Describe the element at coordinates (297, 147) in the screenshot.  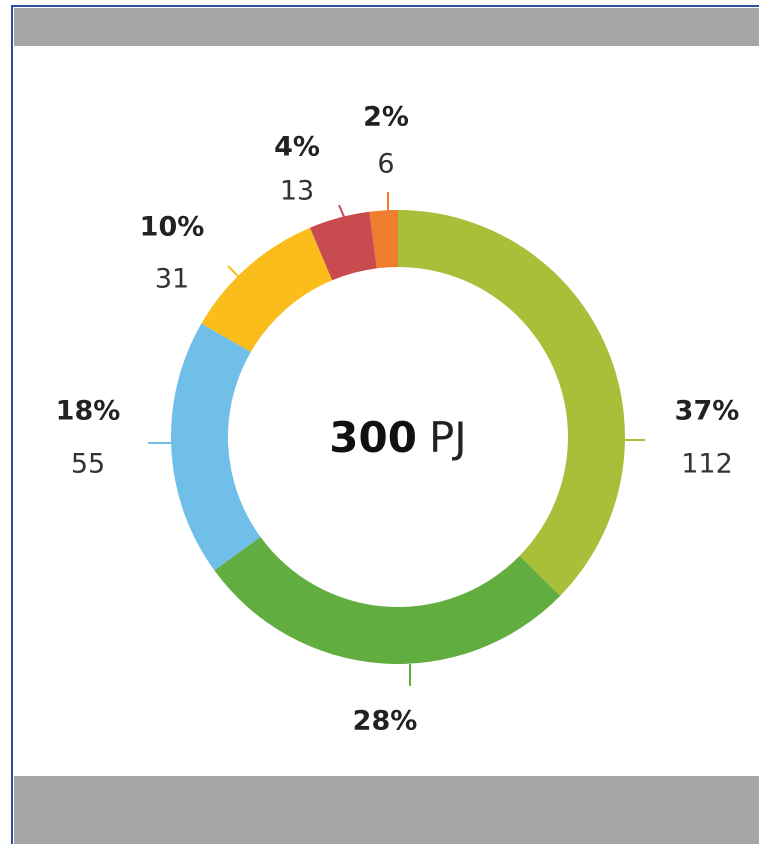
I see `percent-label: 4%` at that location.